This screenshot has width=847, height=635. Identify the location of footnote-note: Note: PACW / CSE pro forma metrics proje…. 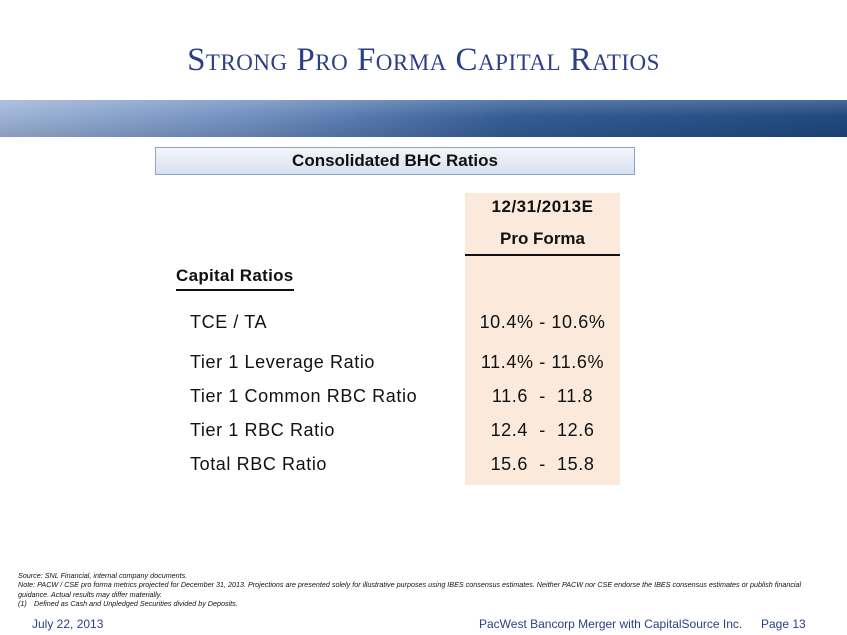
(410, 589).